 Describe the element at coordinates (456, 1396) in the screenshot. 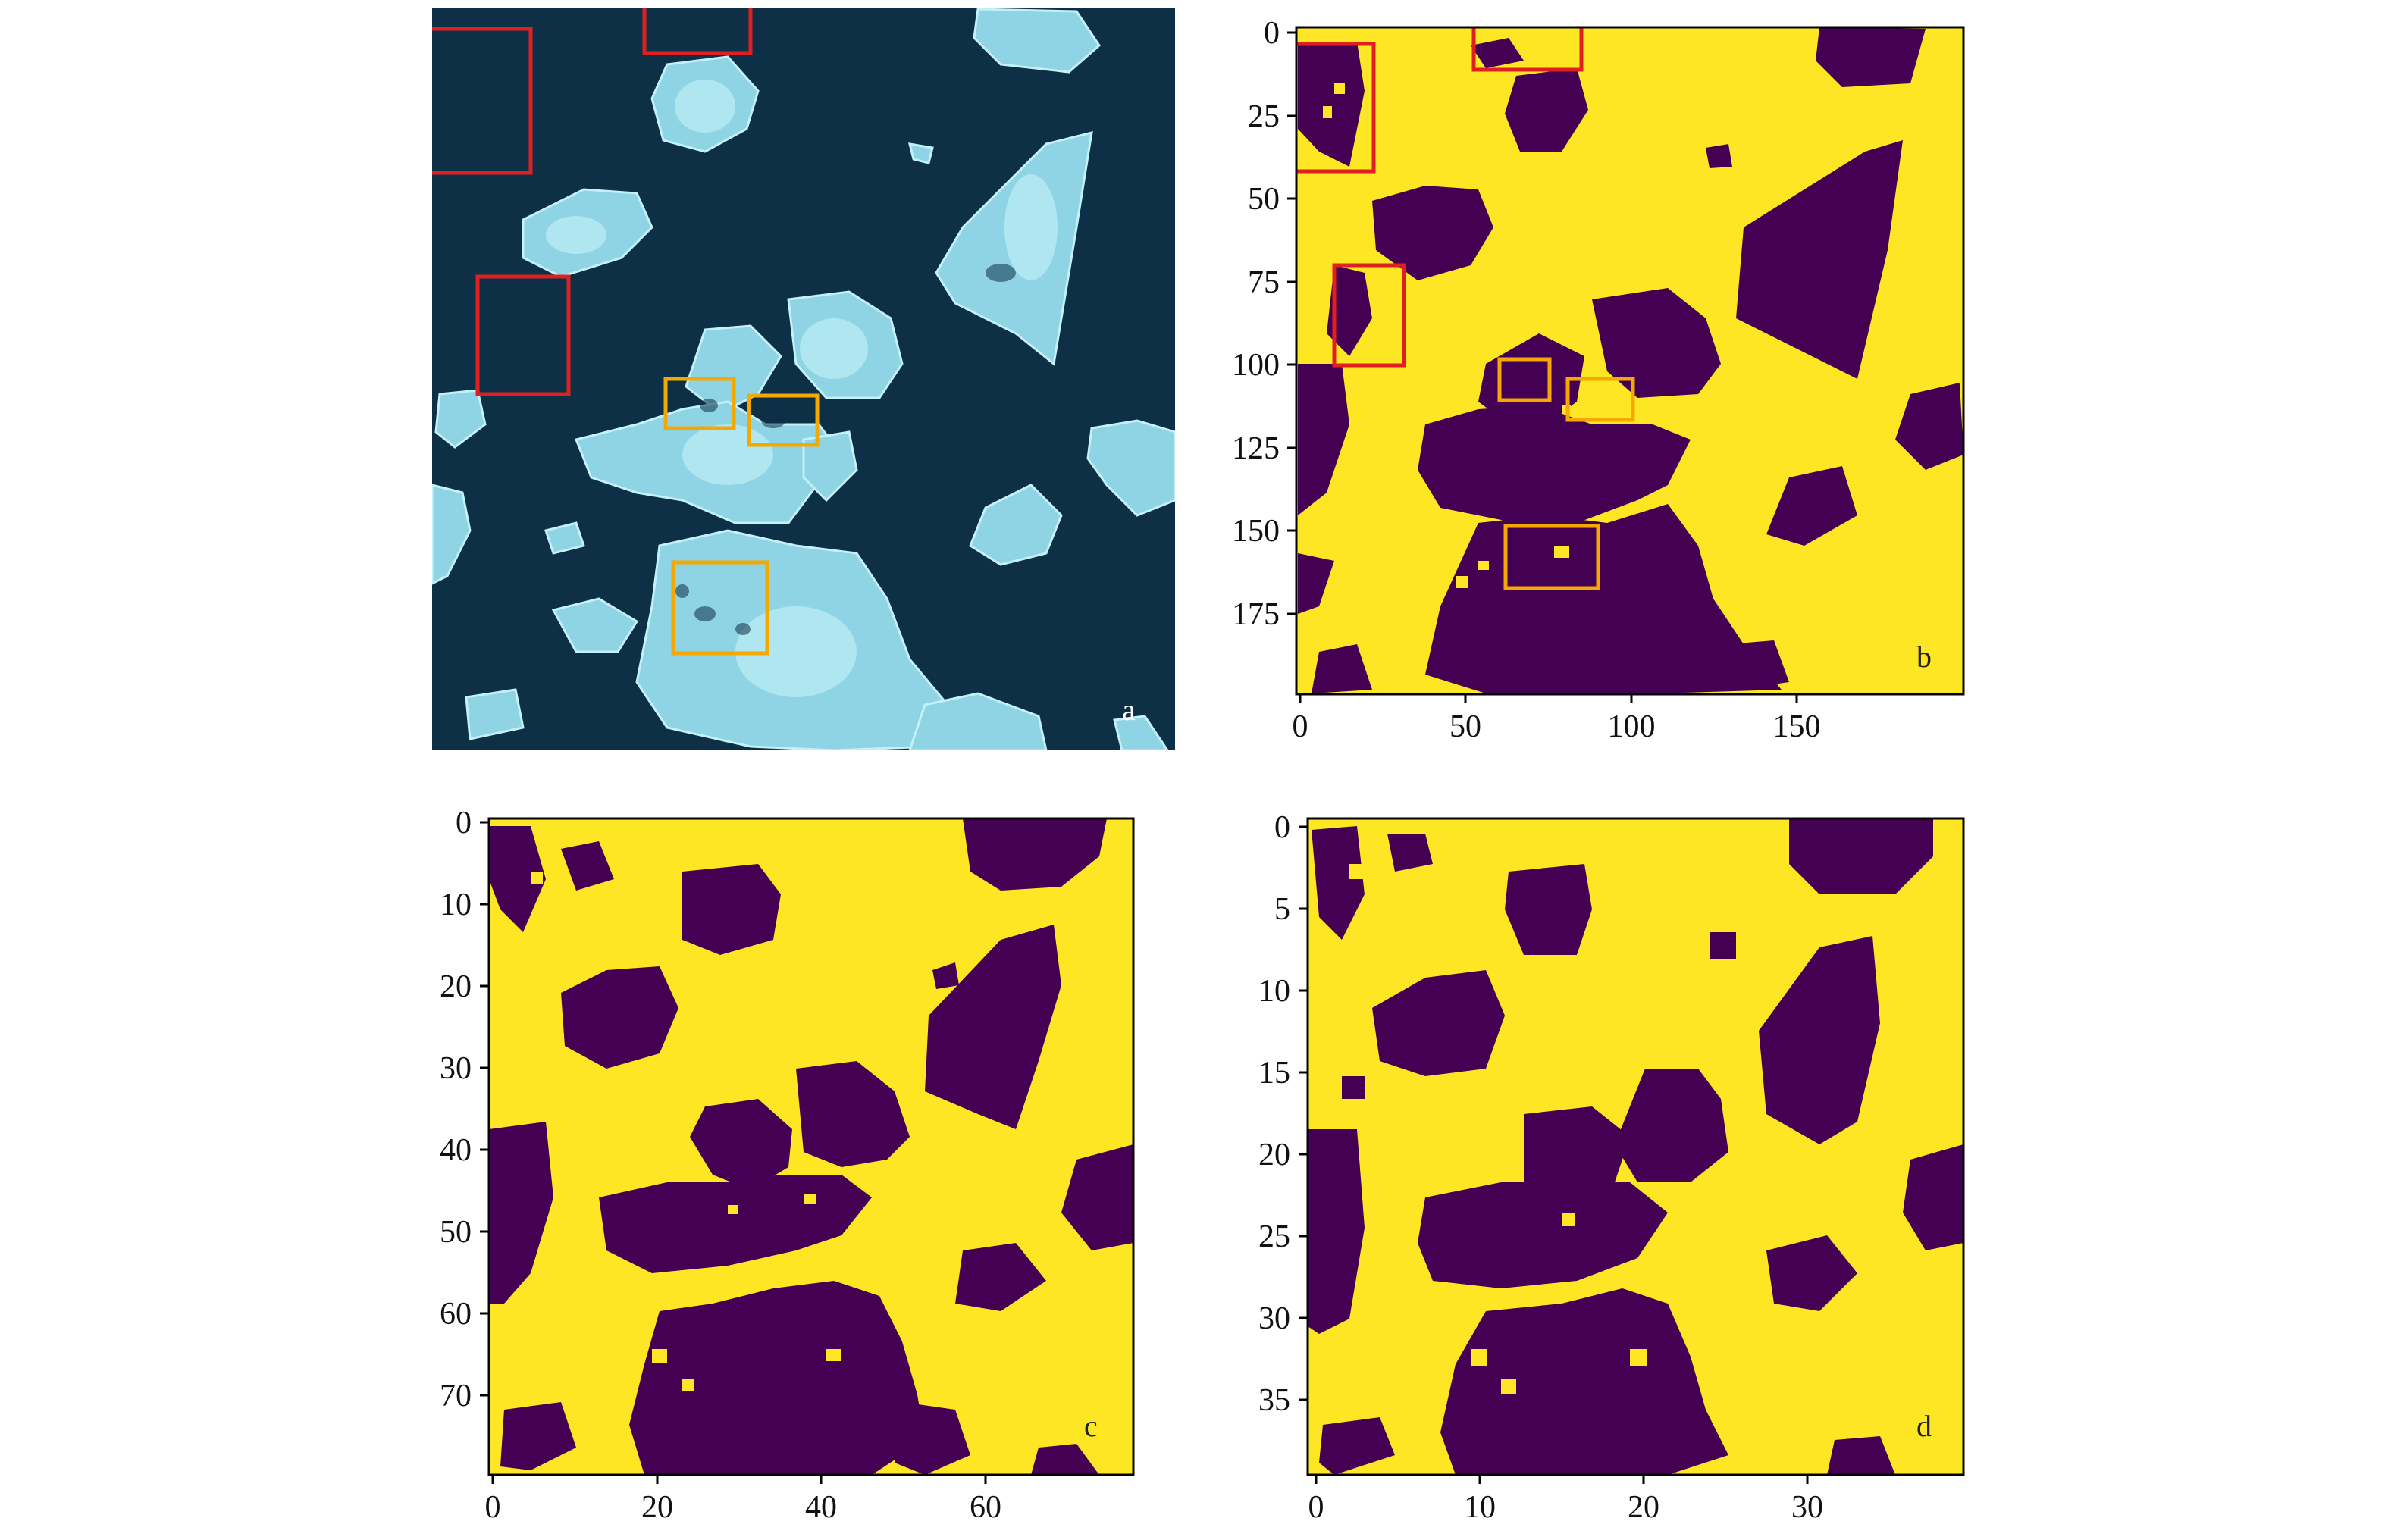

I see `y-tick-label: 70` at that location.